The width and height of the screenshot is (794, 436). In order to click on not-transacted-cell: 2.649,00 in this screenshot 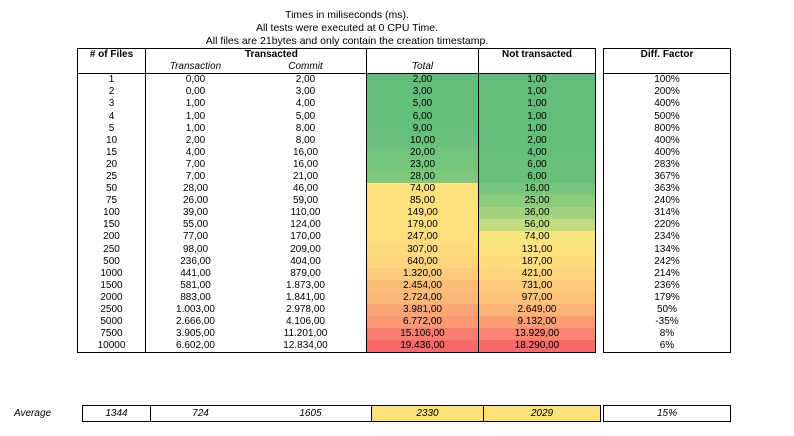, I will do `click(537, 310)`.